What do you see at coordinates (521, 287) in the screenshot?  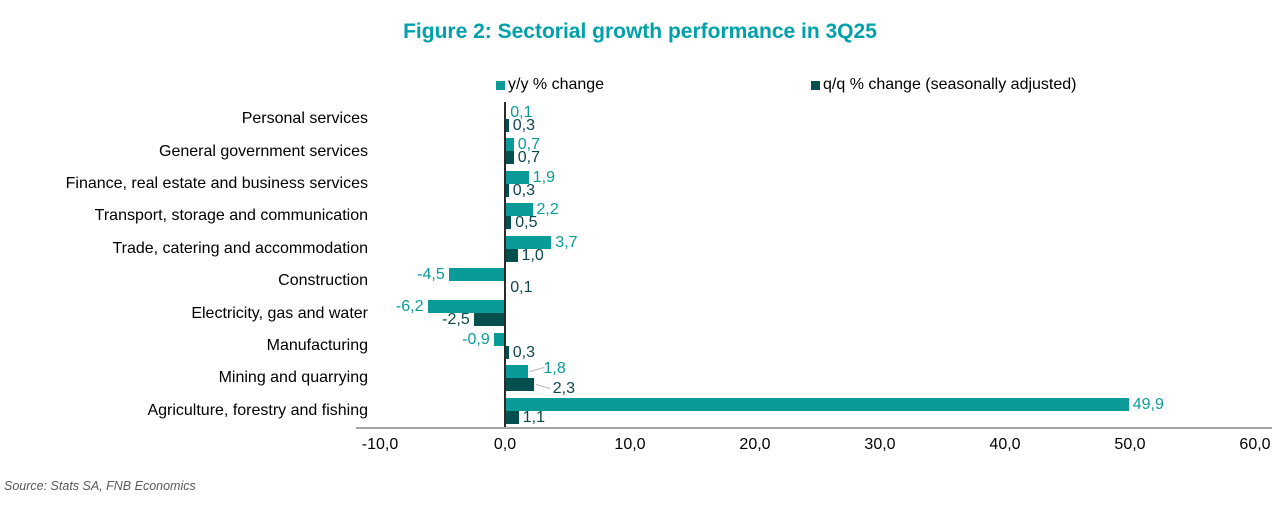 I see `value-label-qq: 0,1` at bounding box center [521, 287].